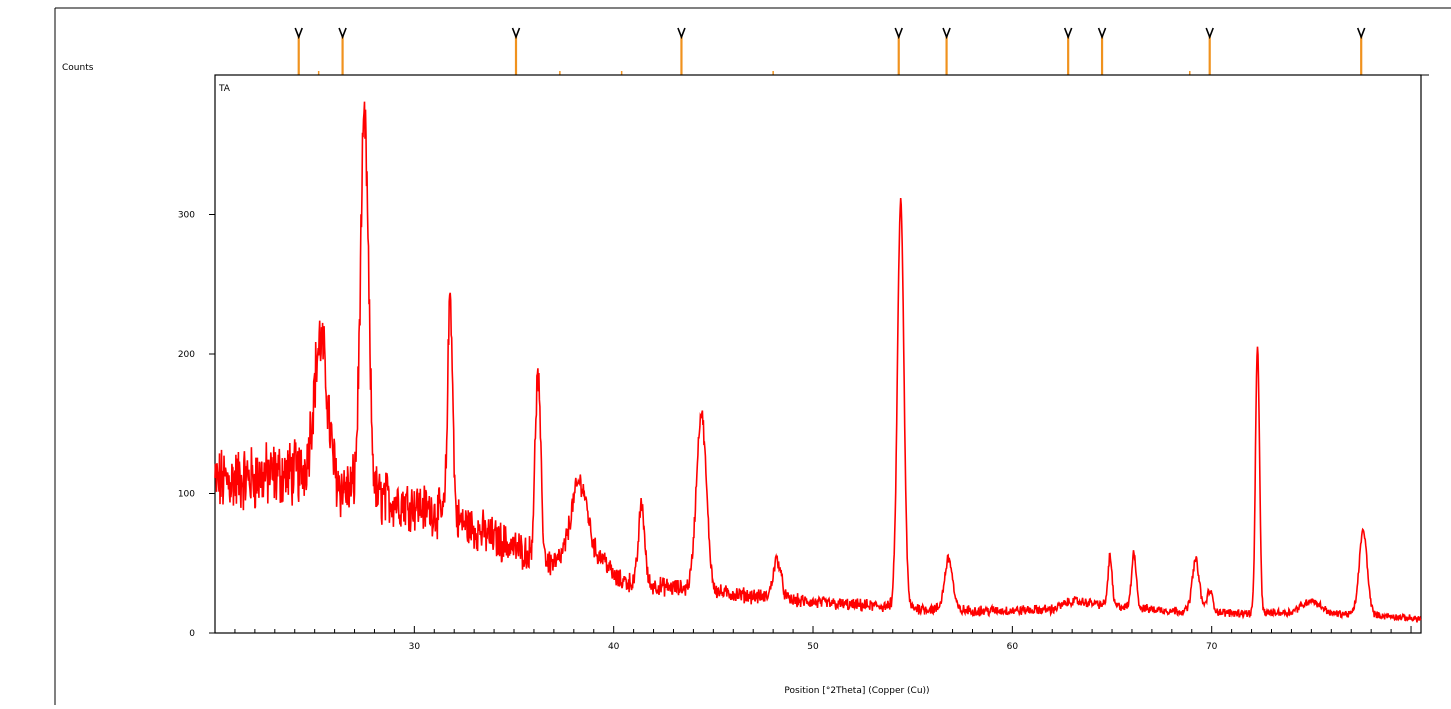  I want to click on y-axis-label: Counts, so click(78, 68).